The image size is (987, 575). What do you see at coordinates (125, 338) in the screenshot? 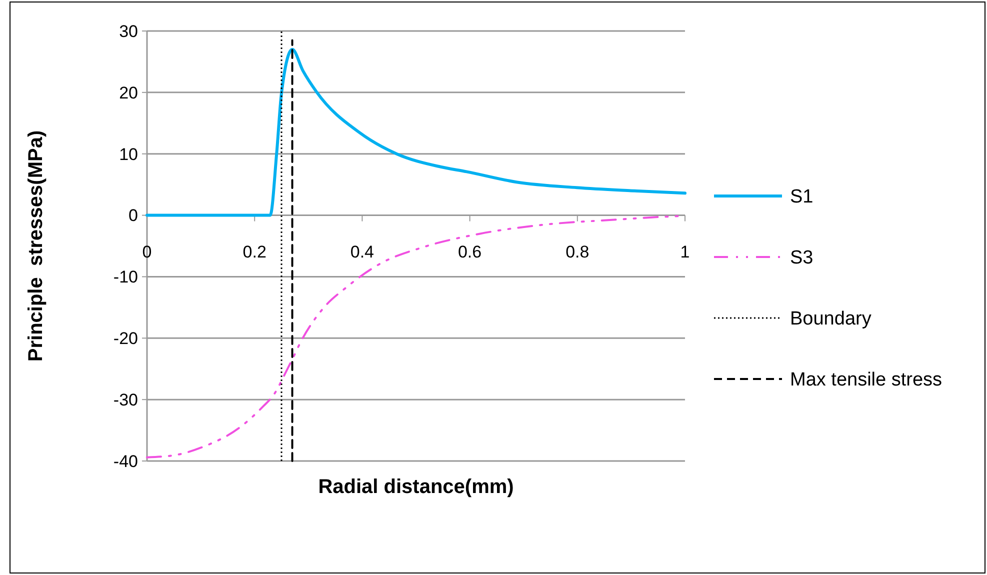
I see `y-tick-label: -20` at bounding box center [125, 338].